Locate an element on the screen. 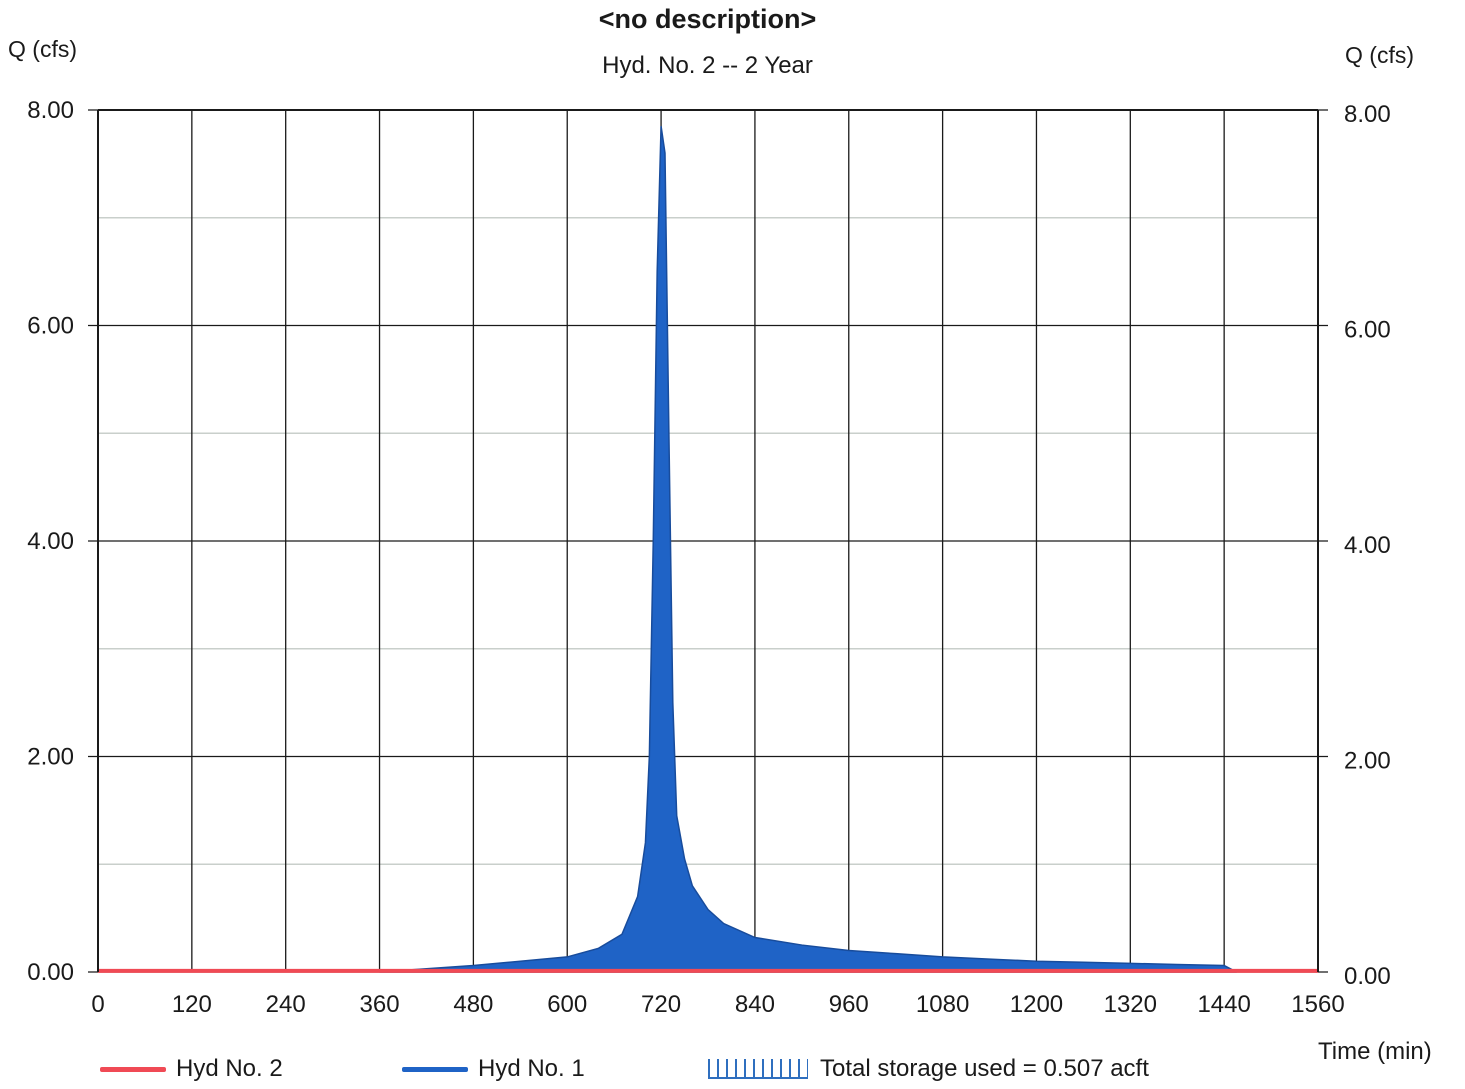 The height and width of the screenshot is (1089, 1465). chart-title: <no description> is located at coordinates (707, 19).